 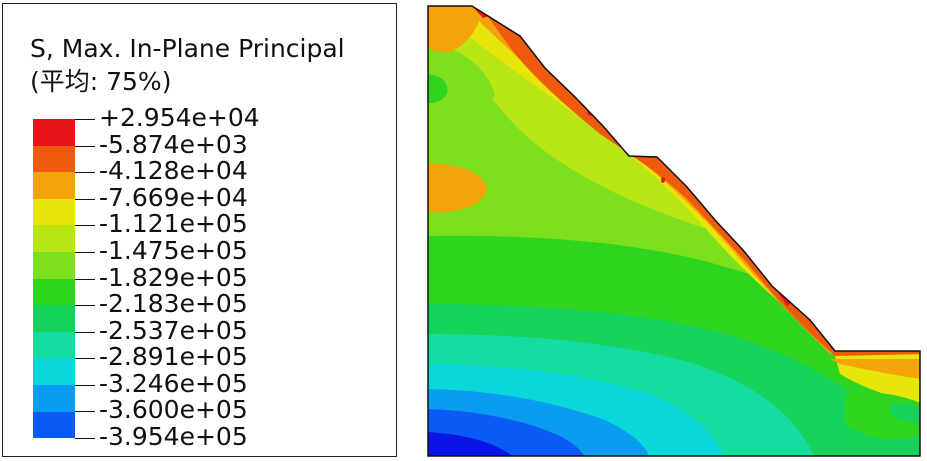 I want to click on legend-label: -1.829e+05, so click(x=173, y=277).